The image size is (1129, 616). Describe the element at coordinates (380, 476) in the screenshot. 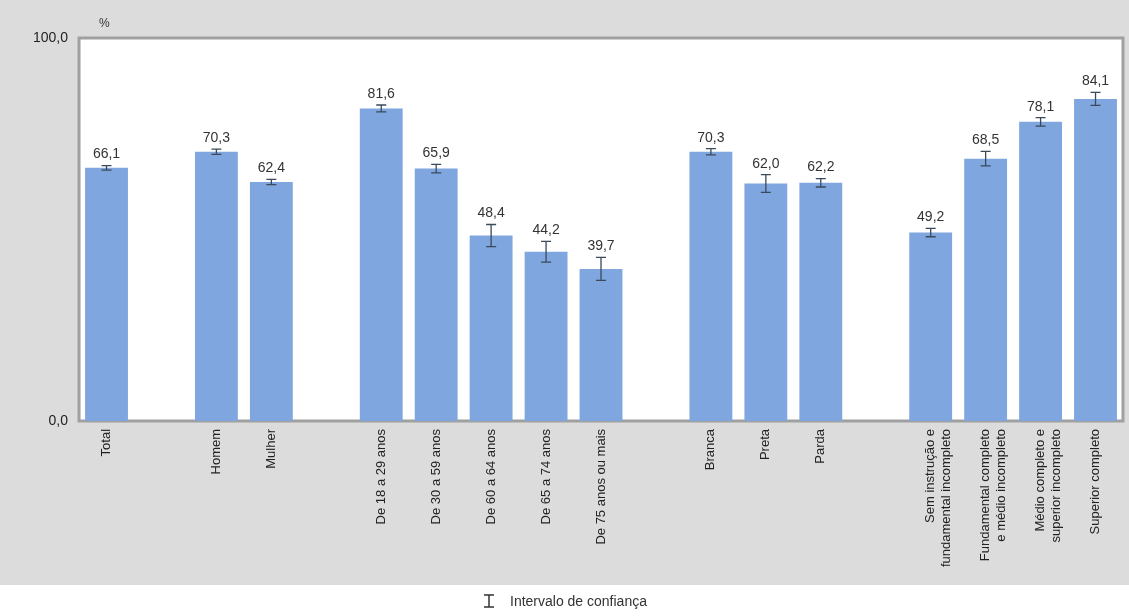

I see `x-tick-label: De 18 a 29 anos` at that location.